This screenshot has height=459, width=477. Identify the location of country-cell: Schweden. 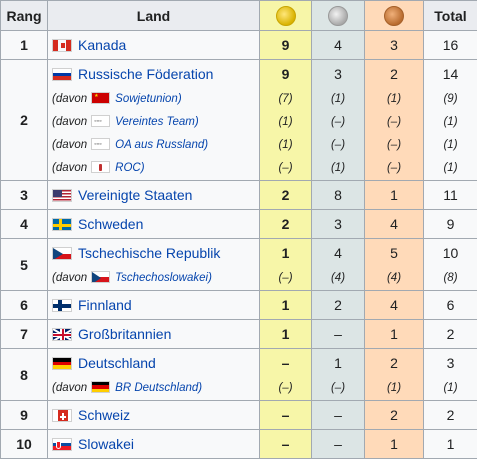
(154, 224).